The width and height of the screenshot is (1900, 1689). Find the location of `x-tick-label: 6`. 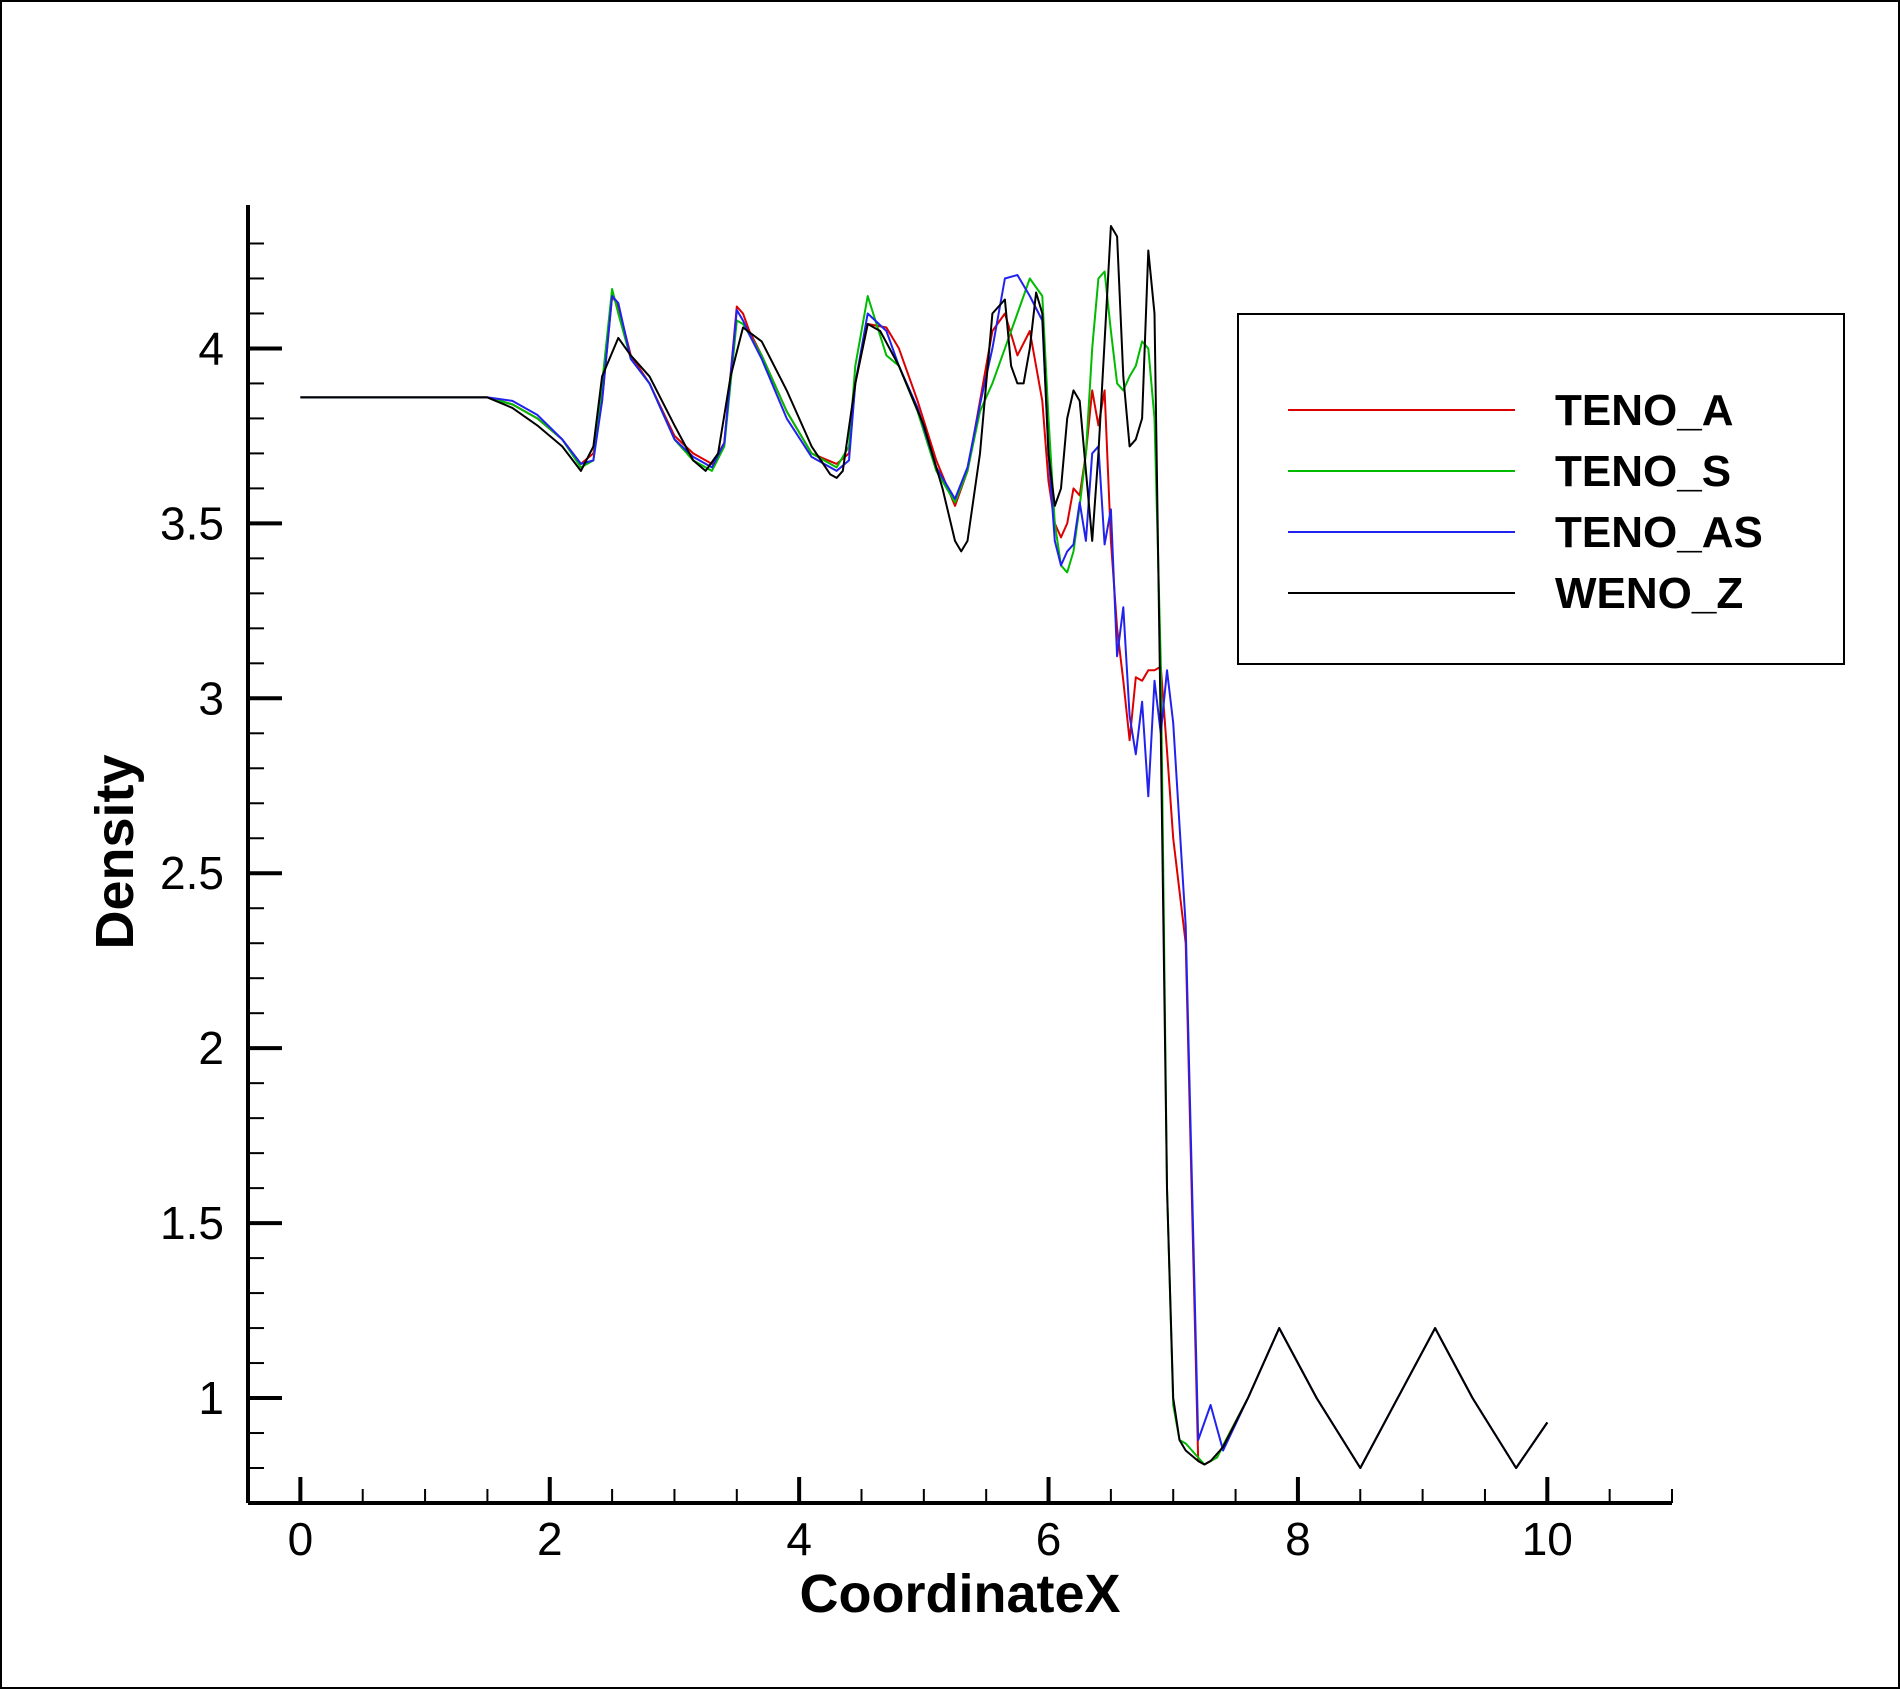

x-tick-label: 6 is located at coordinates (1049, 1539).